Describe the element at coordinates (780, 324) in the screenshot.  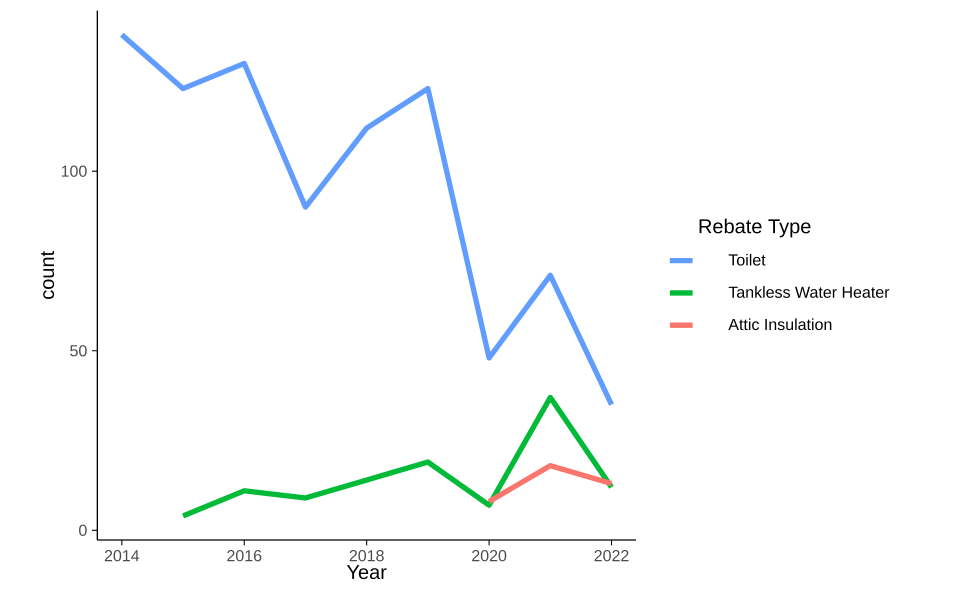
I see `legend-label: Attic Insulation` at that location.